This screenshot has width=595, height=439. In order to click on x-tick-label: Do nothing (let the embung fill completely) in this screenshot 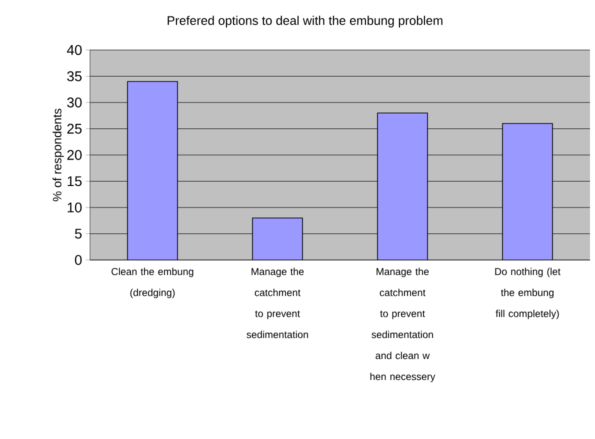, I will do `click(527, 294)`.